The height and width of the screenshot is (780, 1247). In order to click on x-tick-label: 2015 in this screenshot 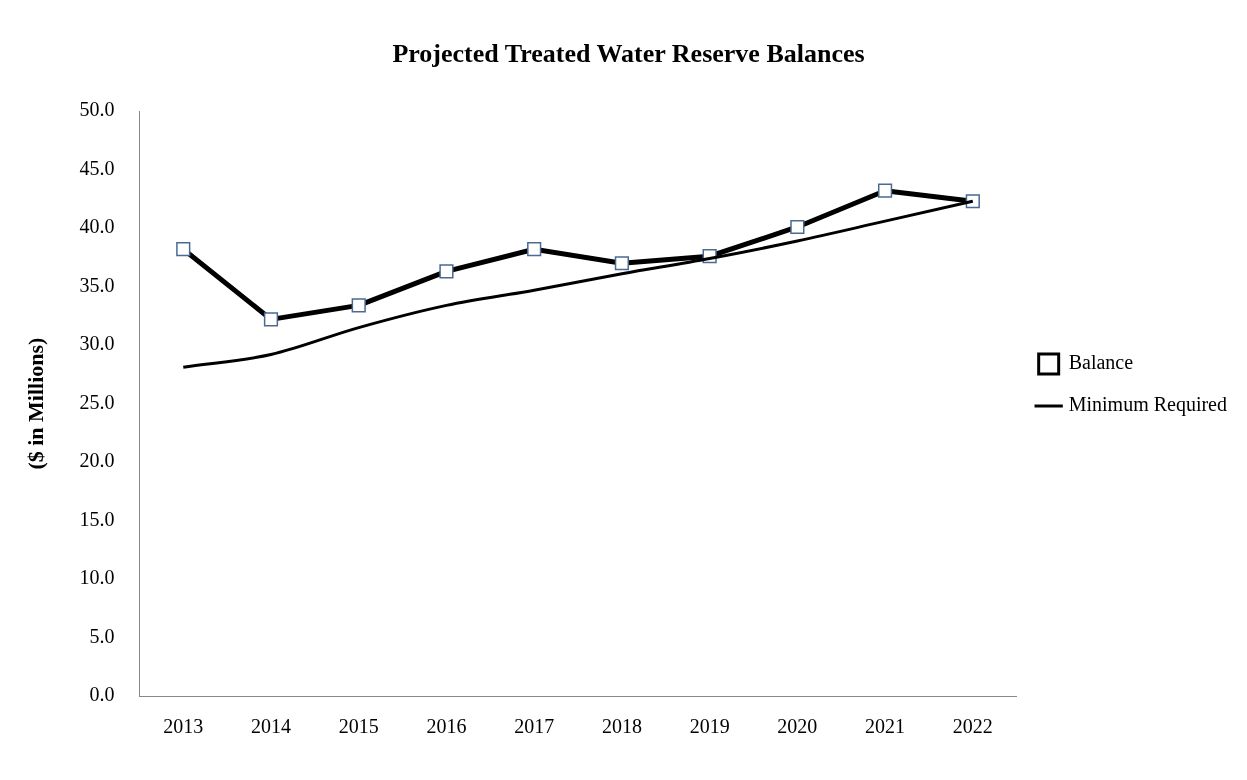, I will do `click(358, 726)`.